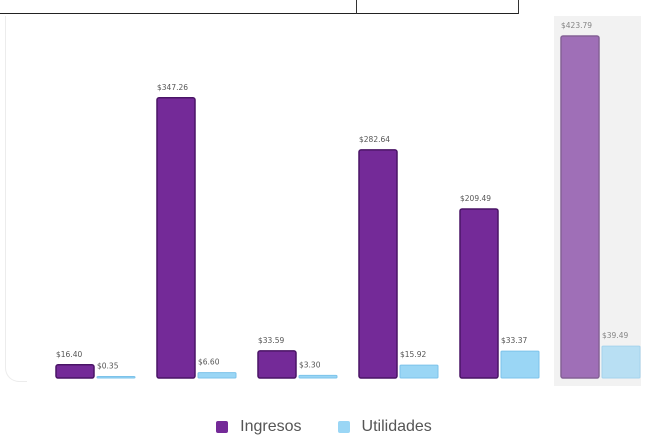 The width and height of the screenshot is (648, 441). I want to click on legend-item-utilidades: Utilidades, so click(384, 427).